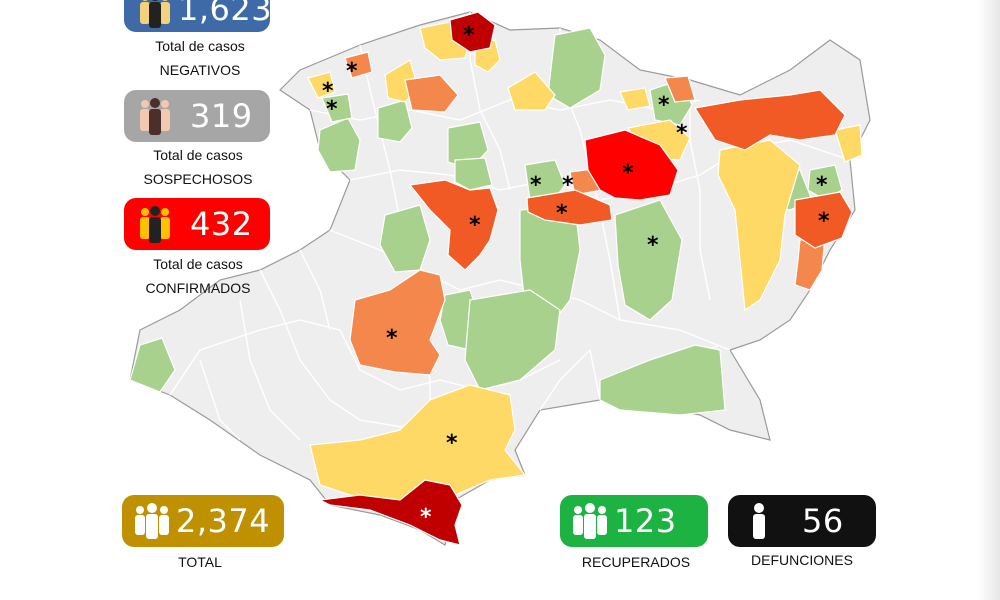  What do you see at coordinates (823, 521) in the screenshot?
I see `defunciones-value: 56` at bounding box center [823, 521].